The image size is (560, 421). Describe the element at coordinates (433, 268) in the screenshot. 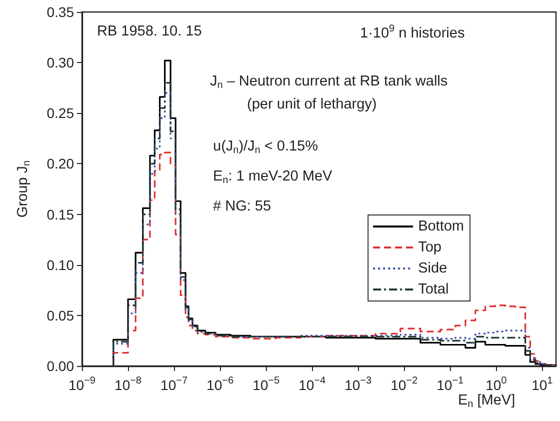

I see `legend-label: Side` at that location.